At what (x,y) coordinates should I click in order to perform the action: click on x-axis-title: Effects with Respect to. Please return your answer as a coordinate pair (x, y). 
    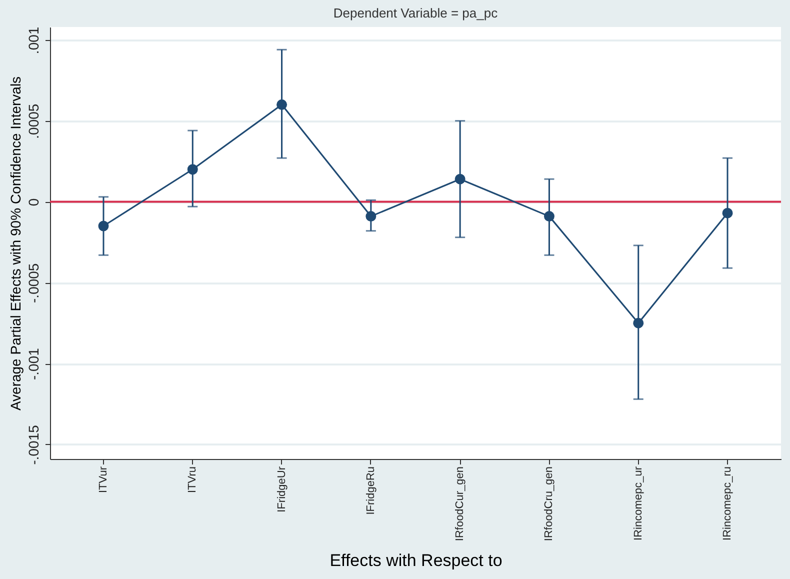
    Looking at the image, I should click on (416, 560).